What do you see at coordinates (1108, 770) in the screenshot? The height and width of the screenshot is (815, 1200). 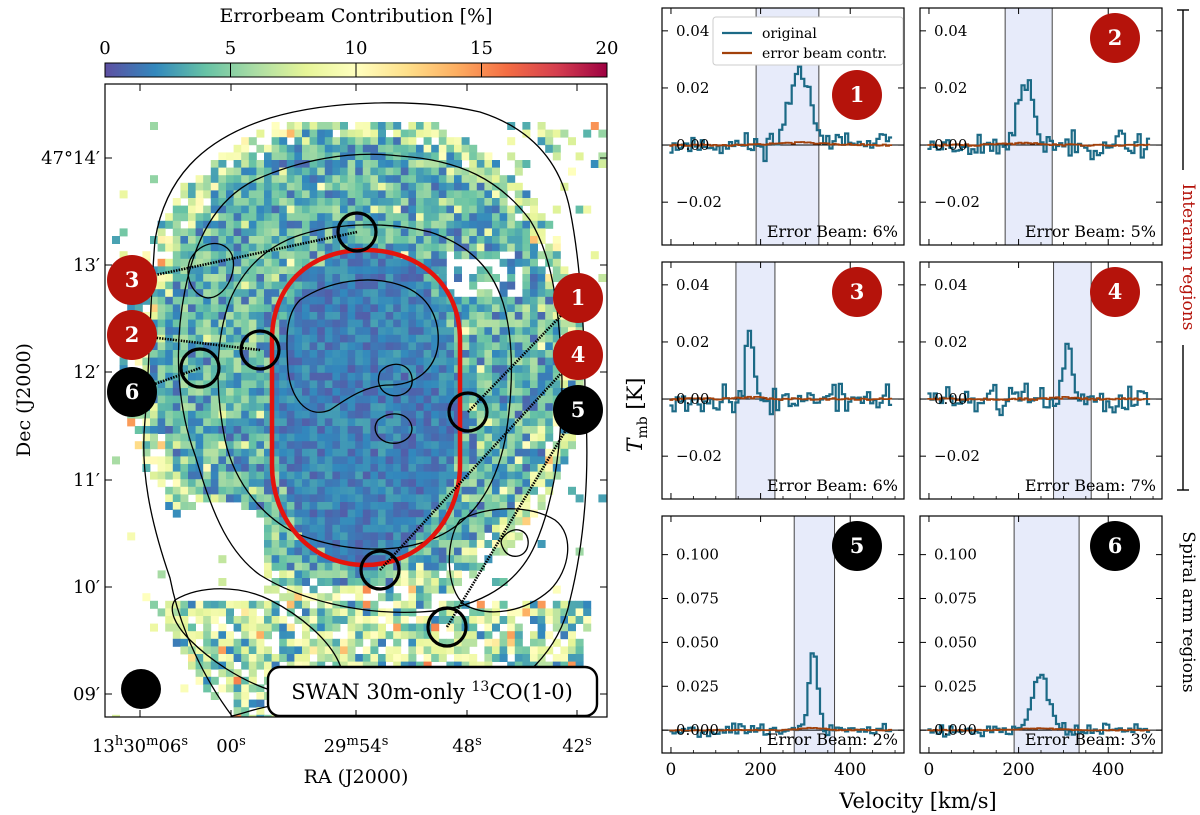 I see `x-tick-label: 400` at bounding box center [1108, 770].